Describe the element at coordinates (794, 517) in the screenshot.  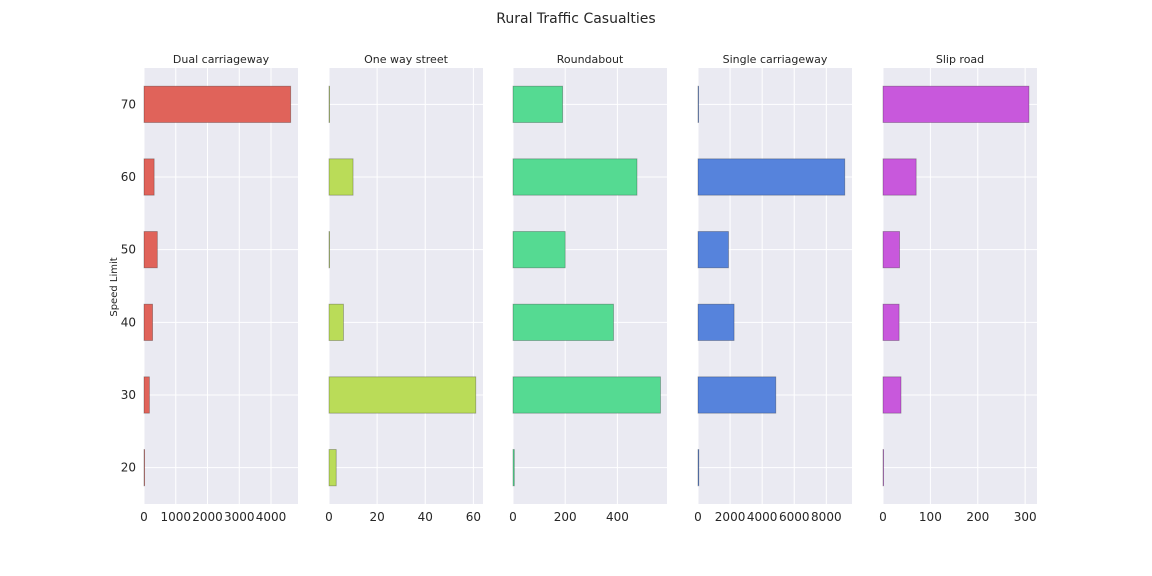
I see `x-tick-label: 6000` at that location.